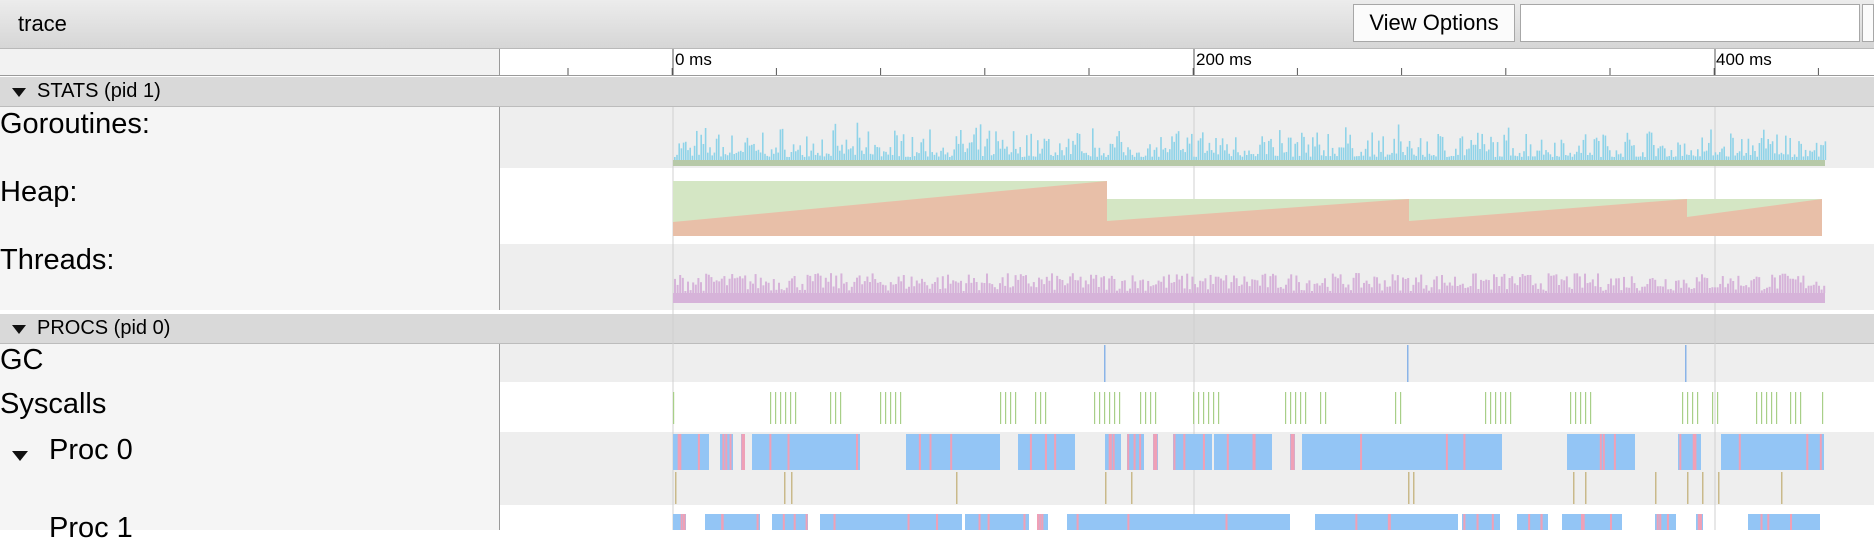  Describe the element at coordinates (1434, 23) in the screenshot. I see `view-options-button: View Options` at that location.